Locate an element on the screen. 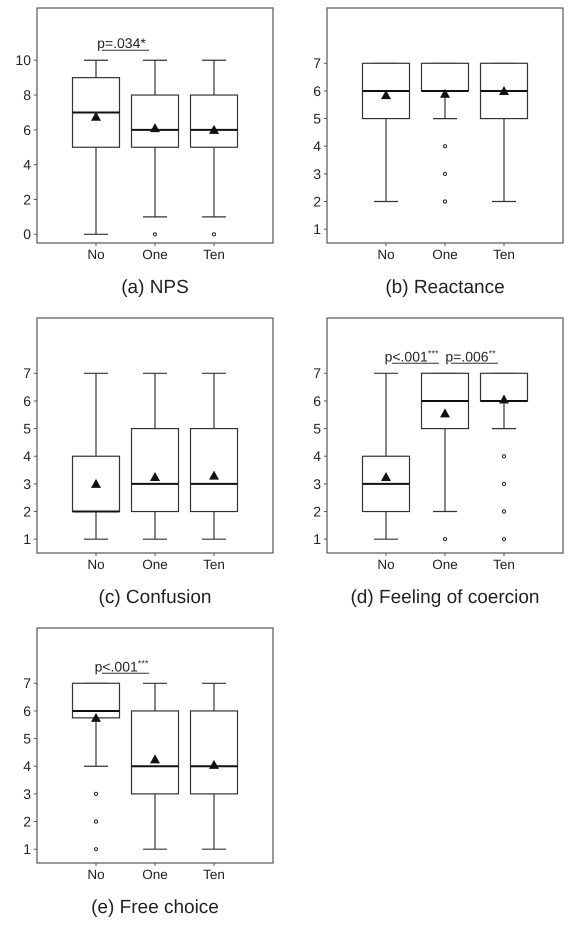 The width and height of the screenshot is (581, 932). annotation: p=.006$^{**}$ is located at coordinates (470, 356).